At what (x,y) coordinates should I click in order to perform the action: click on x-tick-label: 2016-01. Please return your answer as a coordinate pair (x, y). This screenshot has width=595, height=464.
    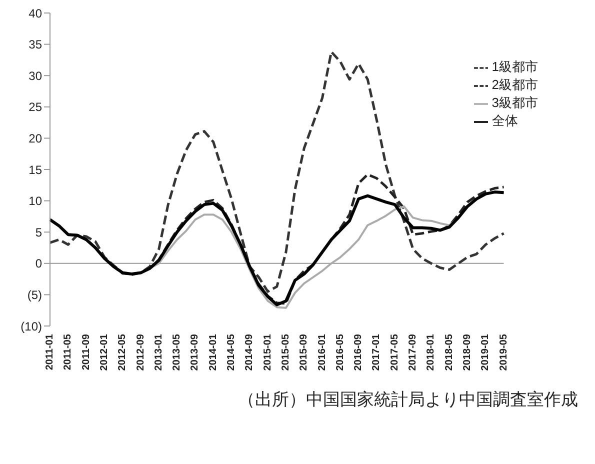
    Looking at the image, I should click on (322, 352).